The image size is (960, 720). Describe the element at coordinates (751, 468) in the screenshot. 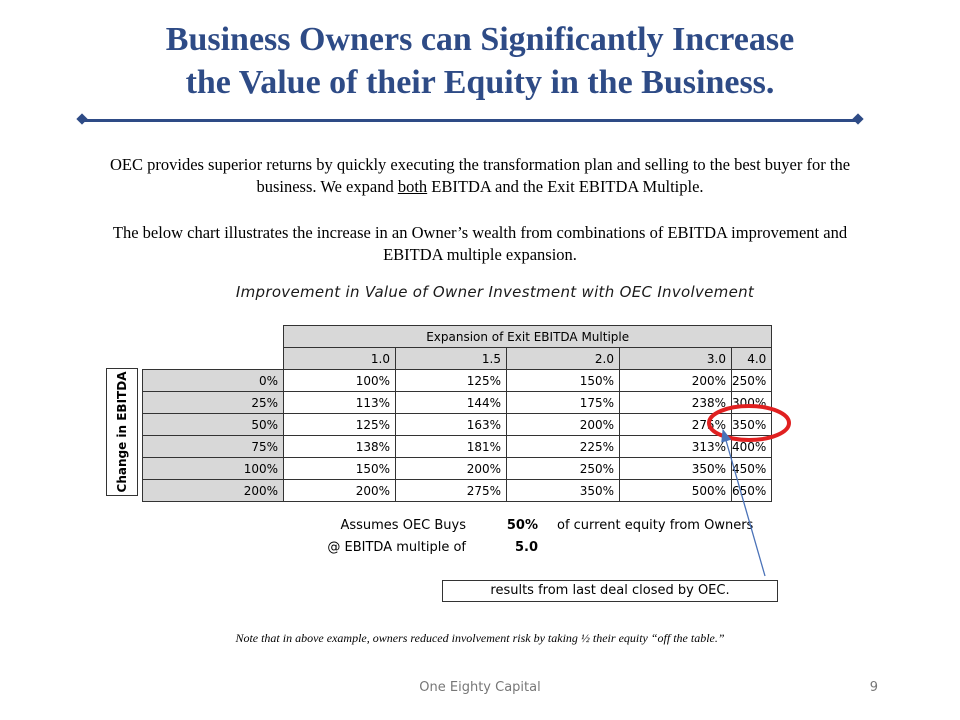

I see `value-cell: 450%` at that location.